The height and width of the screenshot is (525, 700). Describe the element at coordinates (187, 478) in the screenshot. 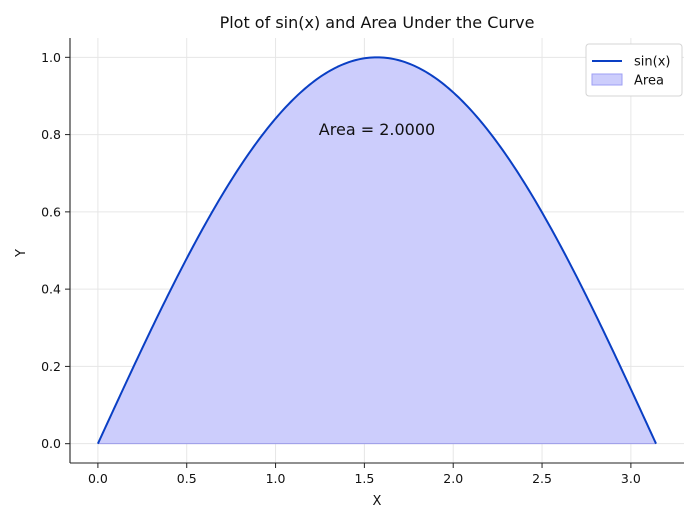

I see `x-tick-label: 0.5` at that location.